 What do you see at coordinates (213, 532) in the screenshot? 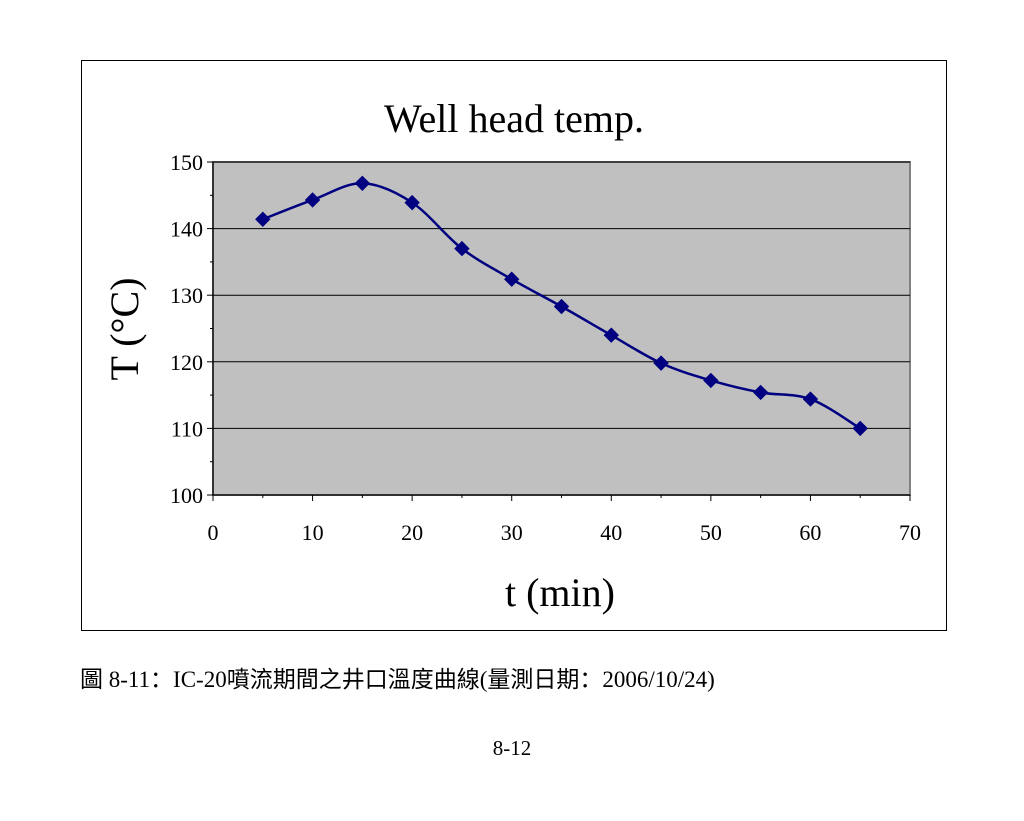
I see `x-tick-label: 0` at bounding box center [213, 532].